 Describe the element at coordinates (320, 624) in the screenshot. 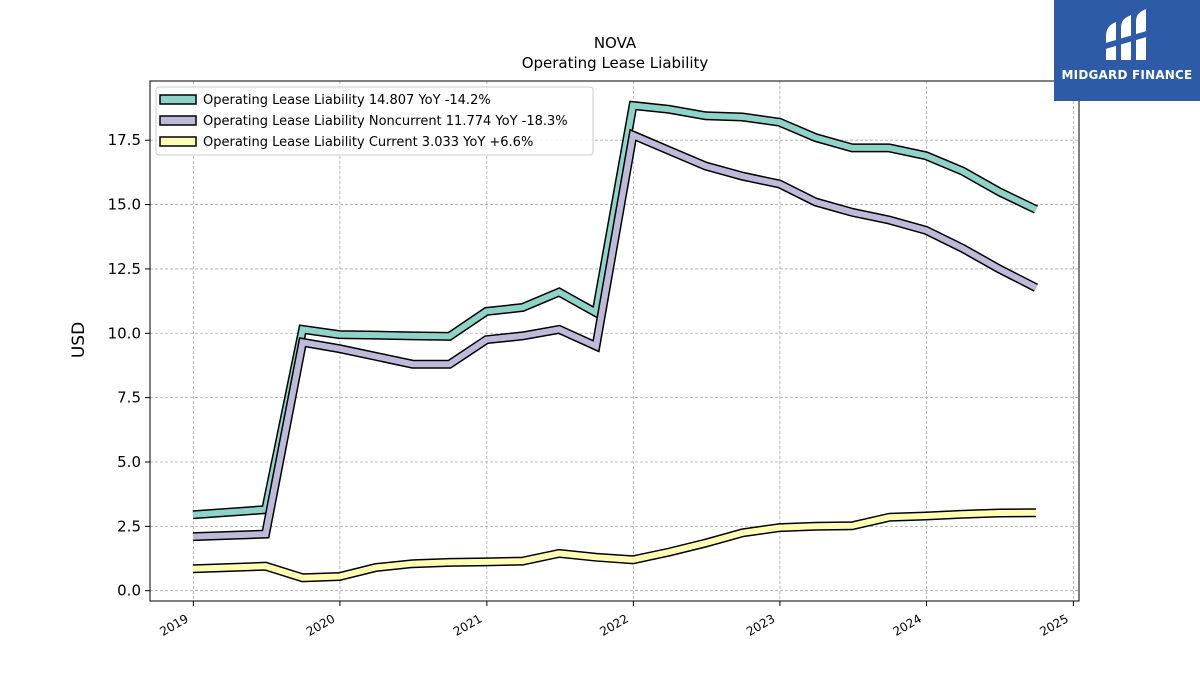

I see `x-tick-label: 2020` at that location.